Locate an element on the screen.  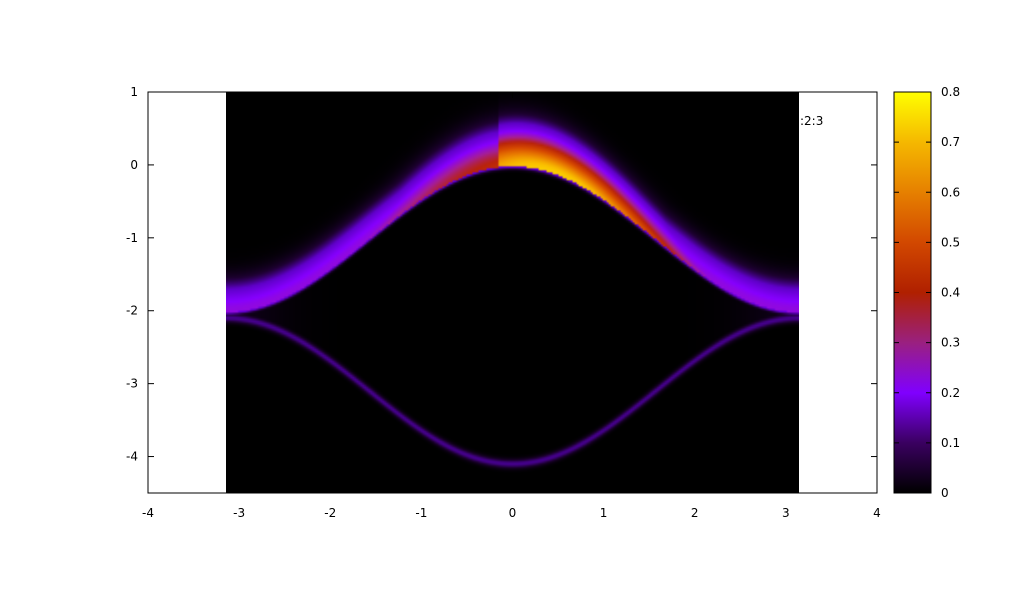
x-tick-label: -1 is located at coordinates (421, 513).